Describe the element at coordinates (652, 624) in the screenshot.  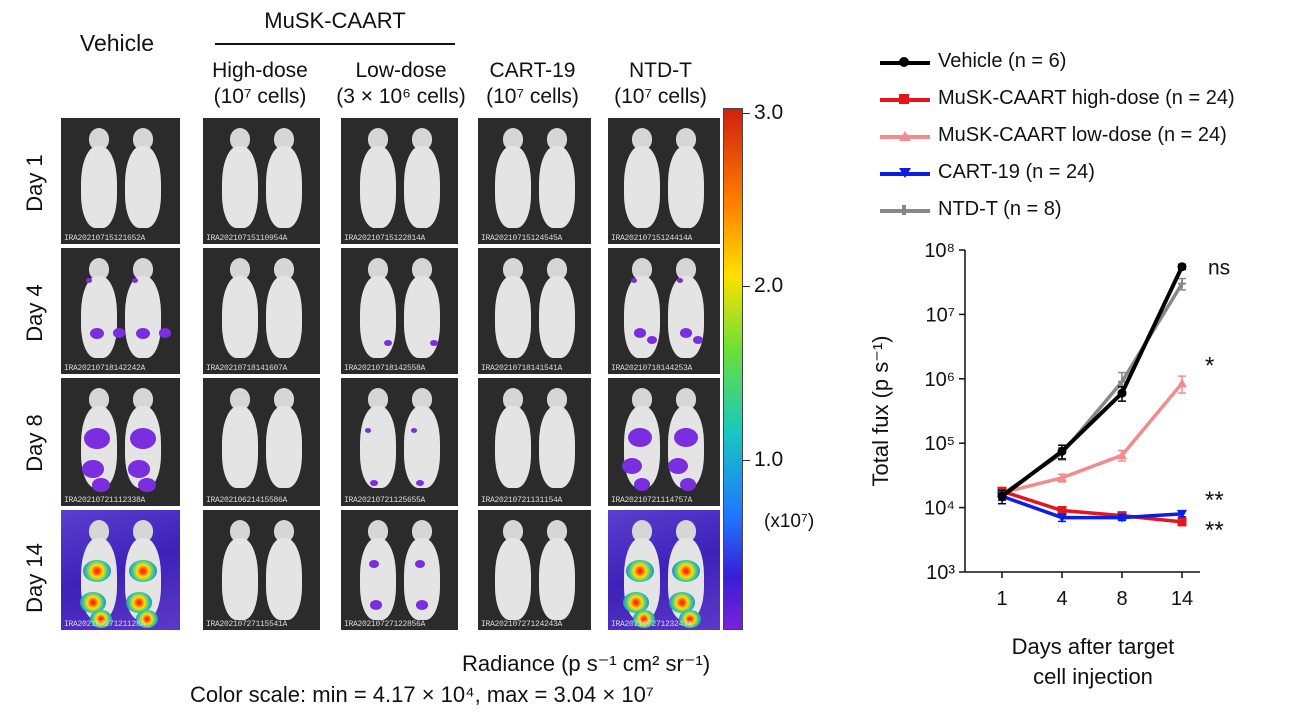
I see `image-id: IRA20210727123243A` at that location.